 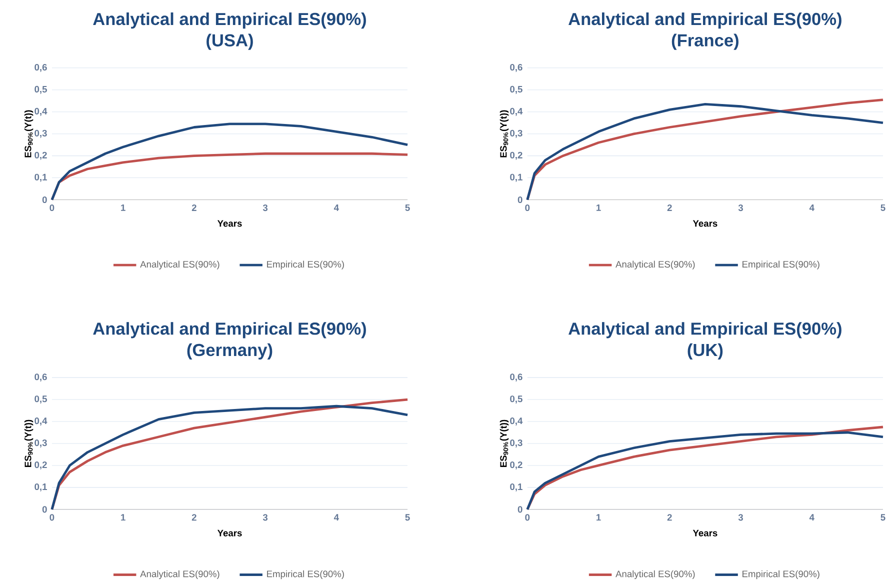 I want to click on chart-subtitle: (USA), so click(x=229, y=42).